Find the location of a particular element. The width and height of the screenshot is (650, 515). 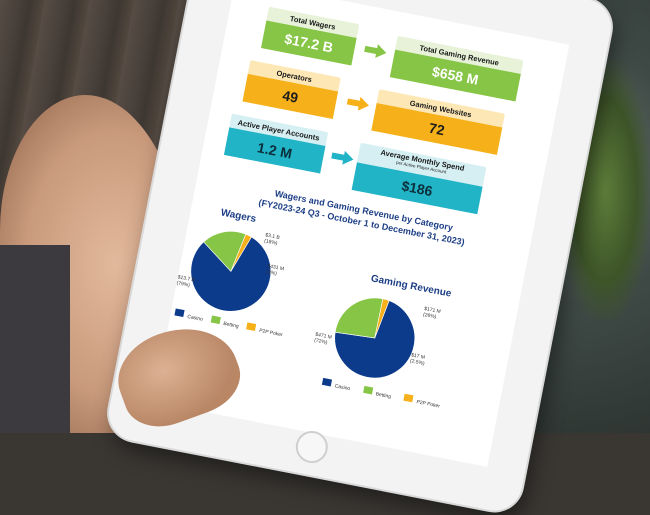

card-gaming-websites: Gaming Websites 72 is located at coordinates (438, 122).